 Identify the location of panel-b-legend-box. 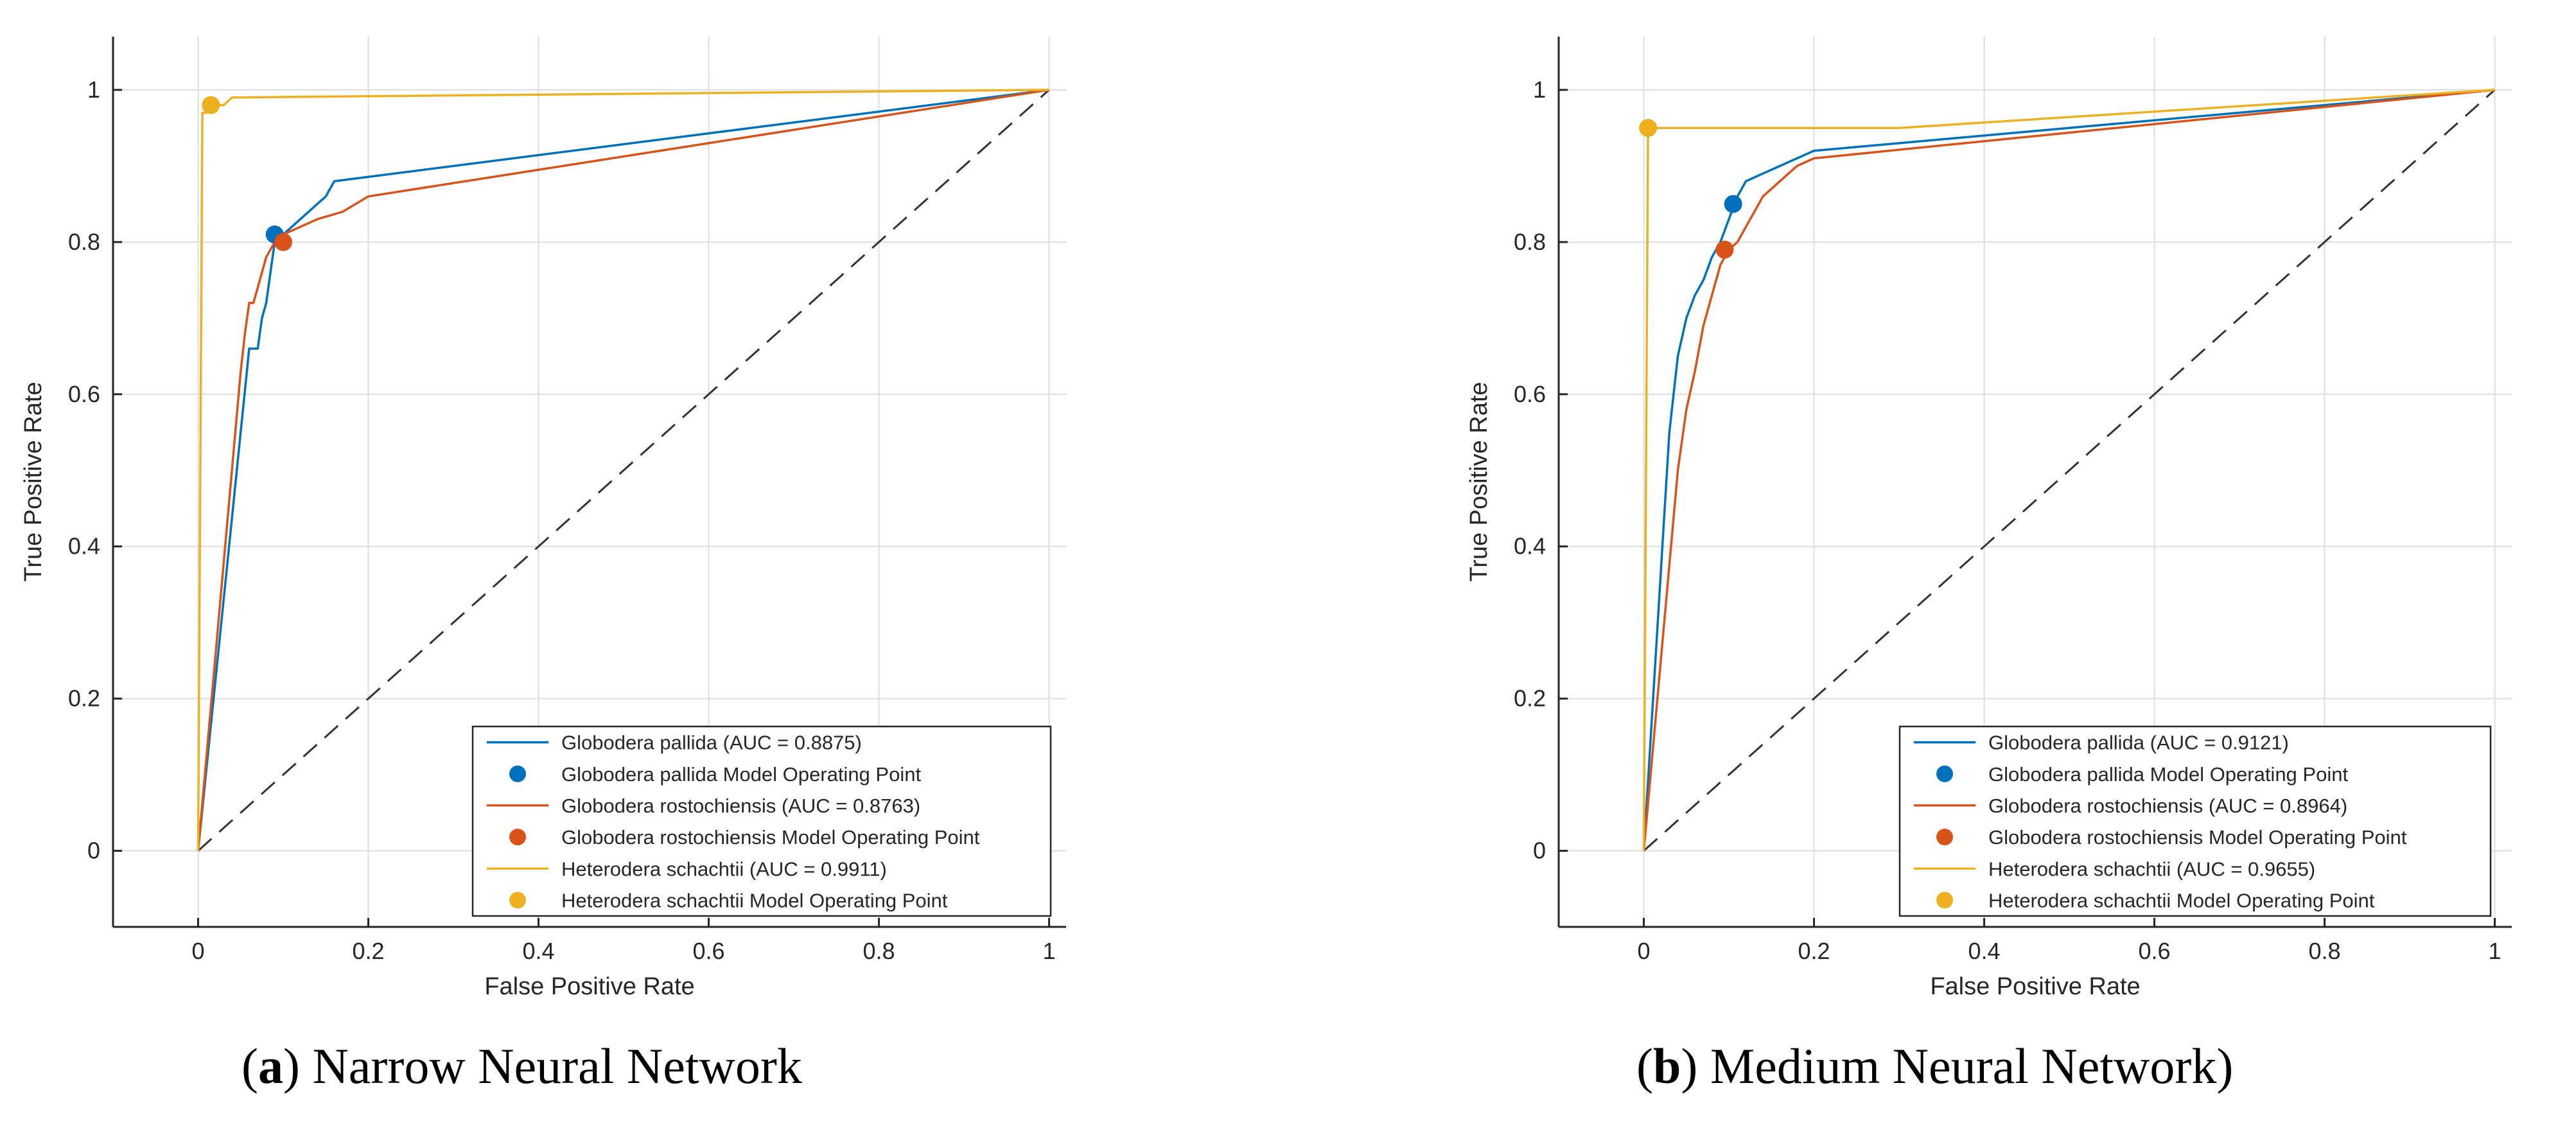
(2195, 821).